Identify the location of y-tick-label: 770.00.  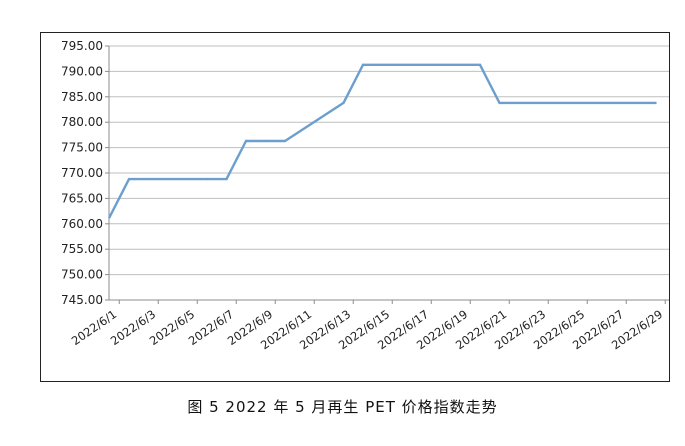
(82, 173).